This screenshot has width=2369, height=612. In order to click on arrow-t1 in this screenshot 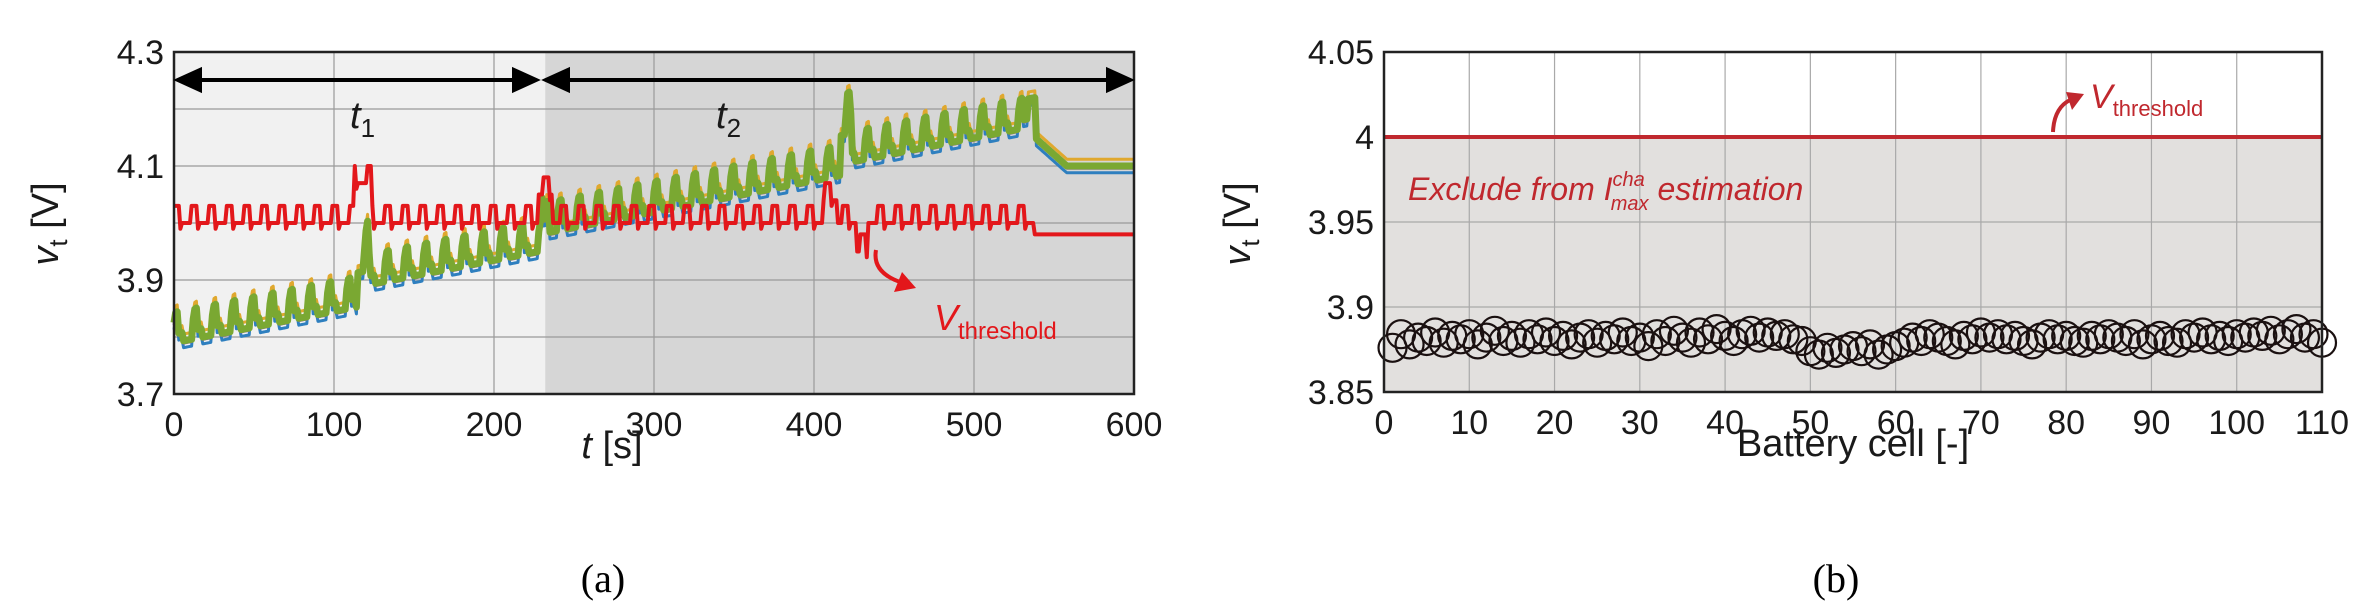, I will do `click(357, 80)`.